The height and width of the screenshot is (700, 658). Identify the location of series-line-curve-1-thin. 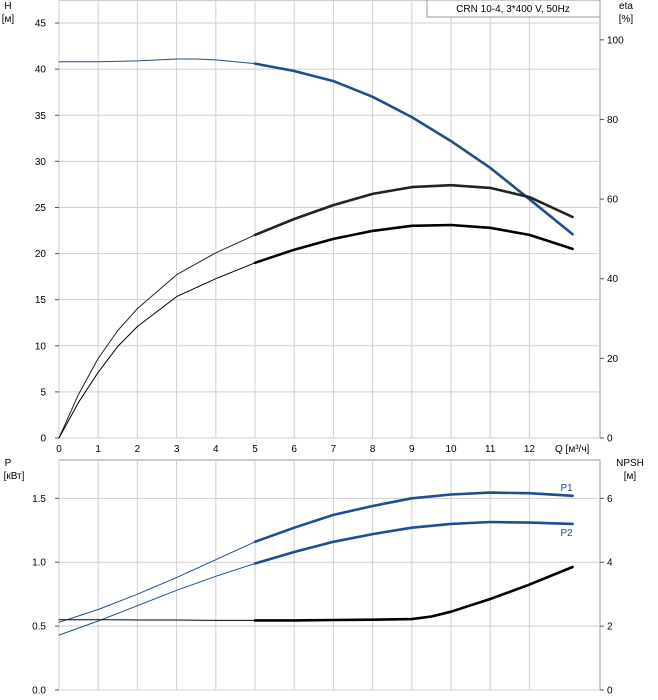
(157, 336).